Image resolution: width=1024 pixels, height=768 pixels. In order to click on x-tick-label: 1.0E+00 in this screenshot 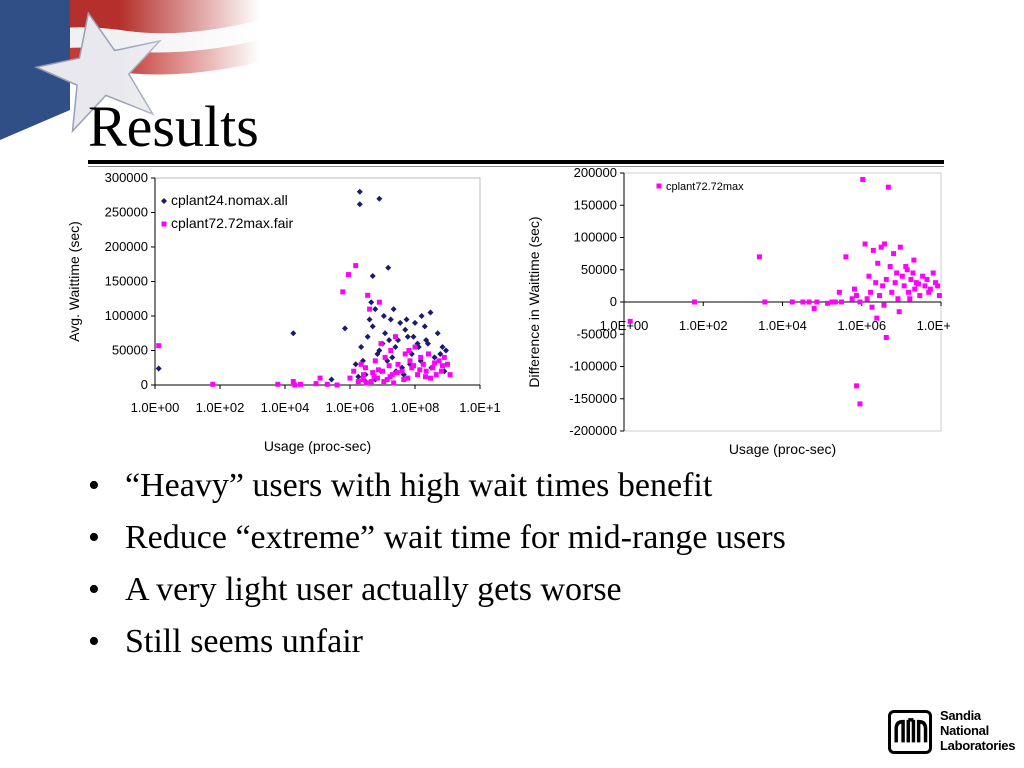, I will do `click(624, 325)`.